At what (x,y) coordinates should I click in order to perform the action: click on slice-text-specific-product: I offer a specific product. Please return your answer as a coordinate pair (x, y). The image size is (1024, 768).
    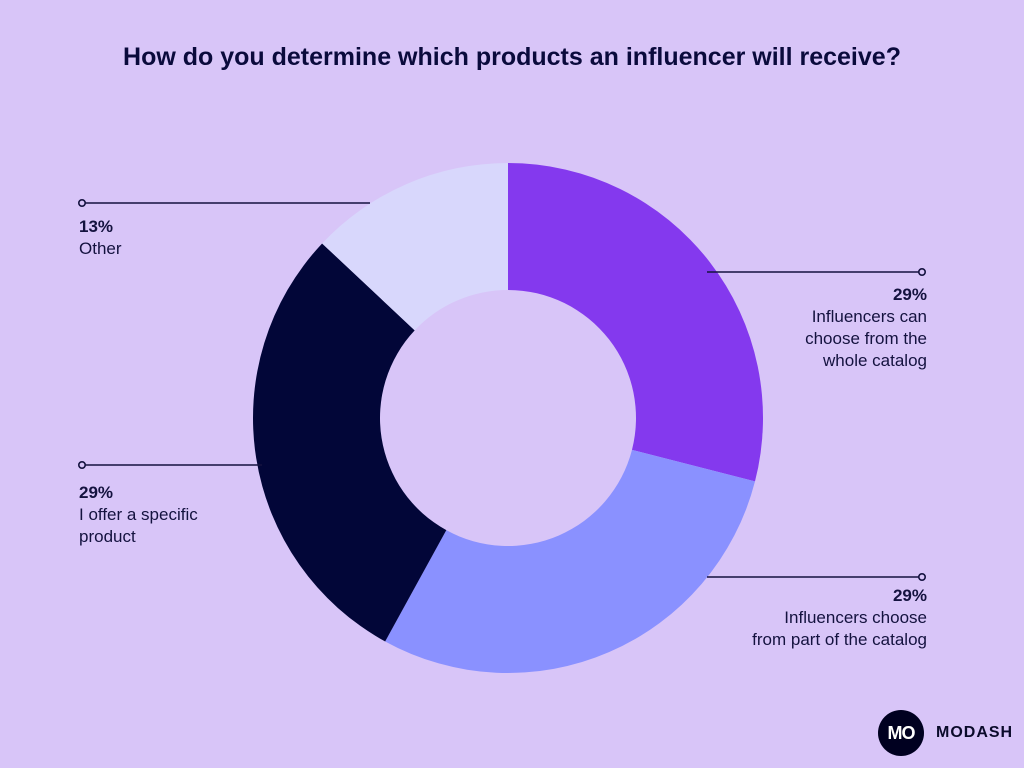
    Looking at the image, I should click on (138, 525).